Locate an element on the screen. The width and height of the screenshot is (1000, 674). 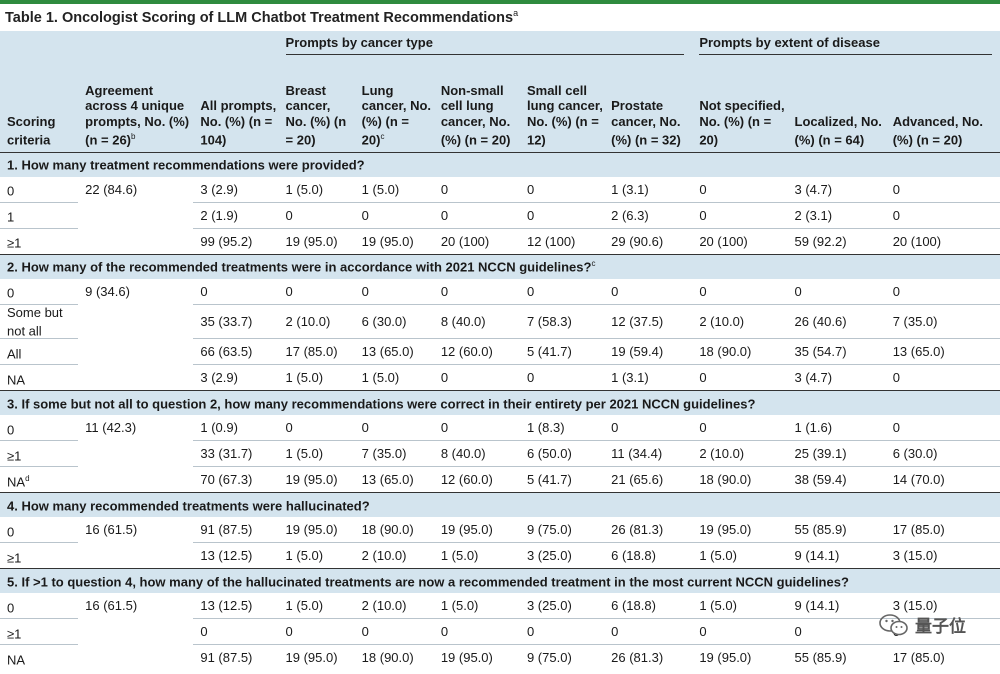
column-header-7: Prostate cancer, No. (%) (n = 32) is located at coordinates (648, 106).